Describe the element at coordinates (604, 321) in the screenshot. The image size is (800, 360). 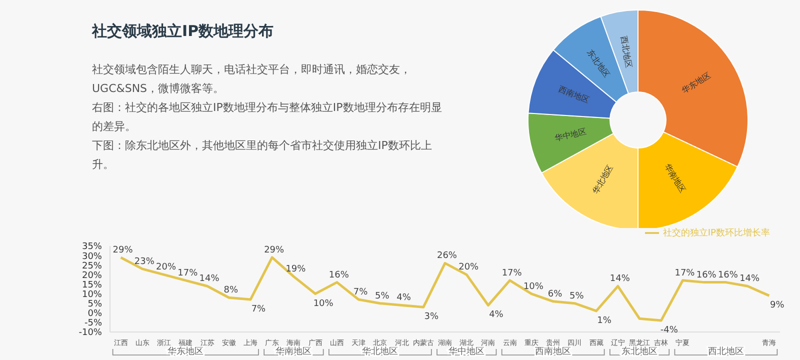
I see `data-label: 1%` at that location.